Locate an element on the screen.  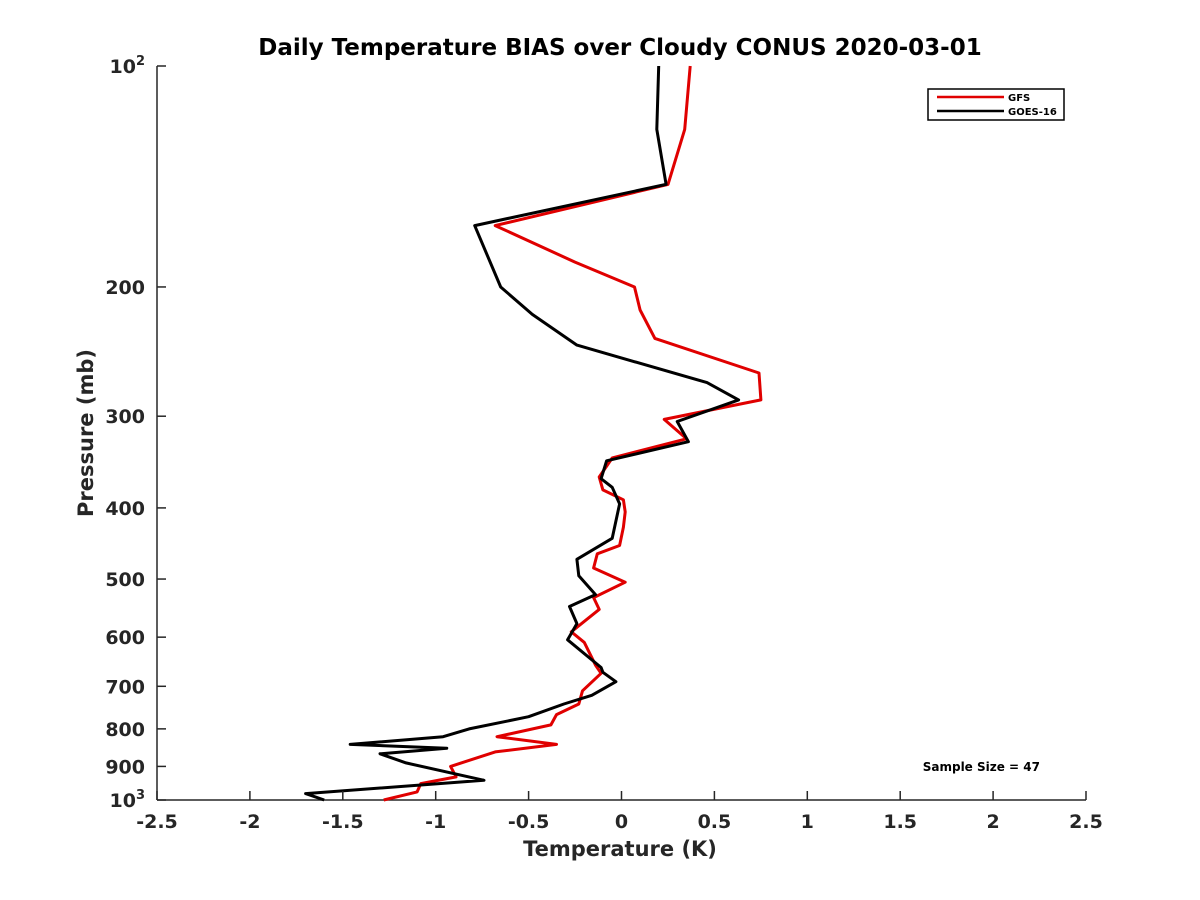
x-tick-label: -1.5 is located at coordinates (343, 822).